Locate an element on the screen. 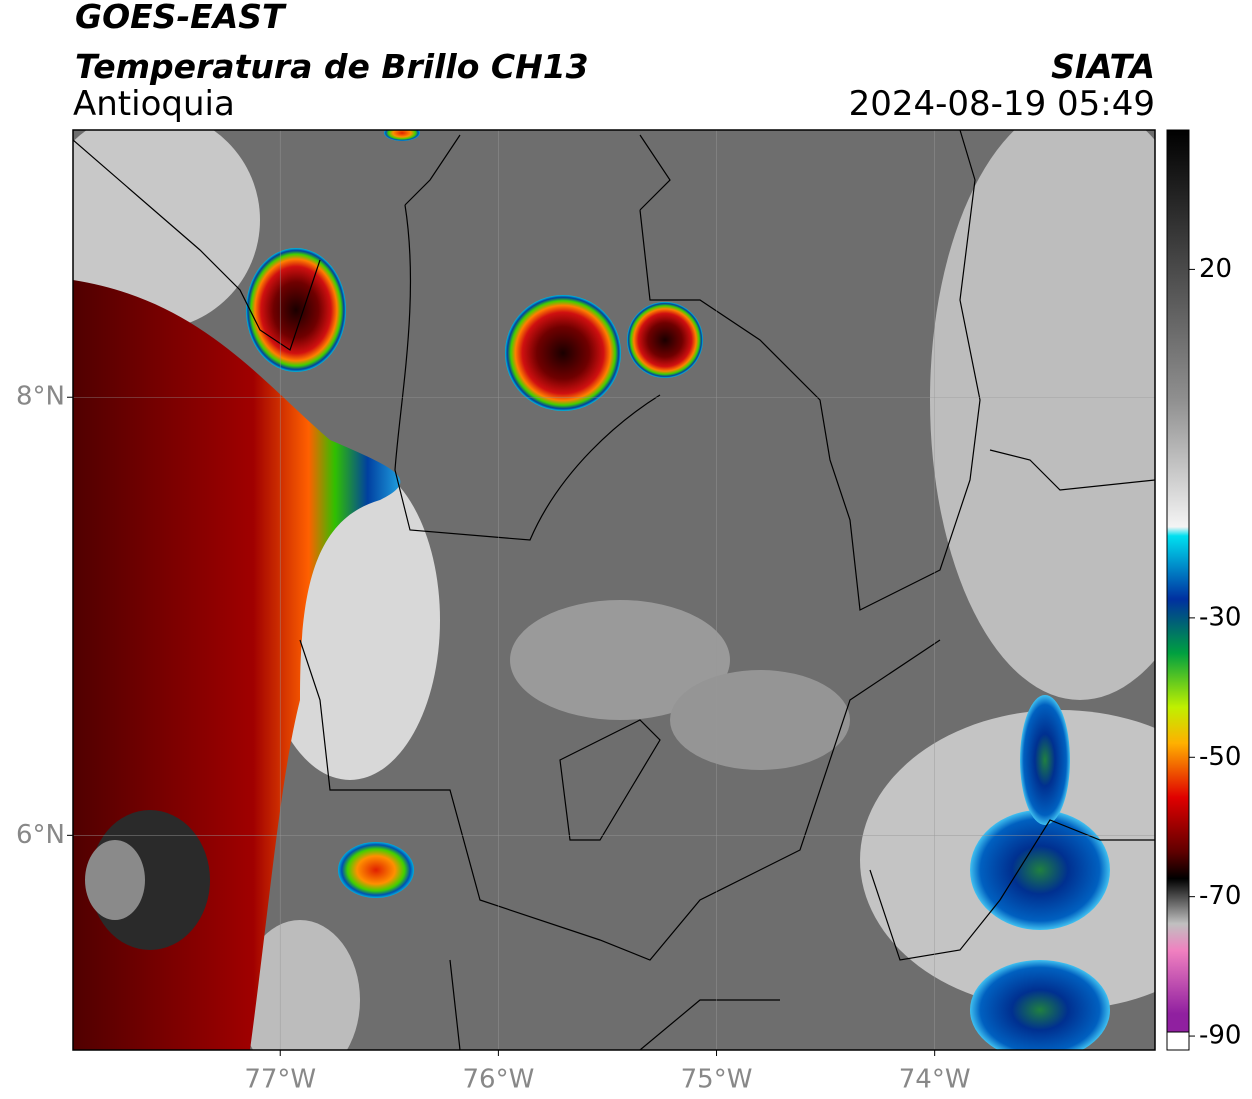 This screenshot has width=1252, height=1099. y-tick-label: 8°N is located at coordinates (40, 397).